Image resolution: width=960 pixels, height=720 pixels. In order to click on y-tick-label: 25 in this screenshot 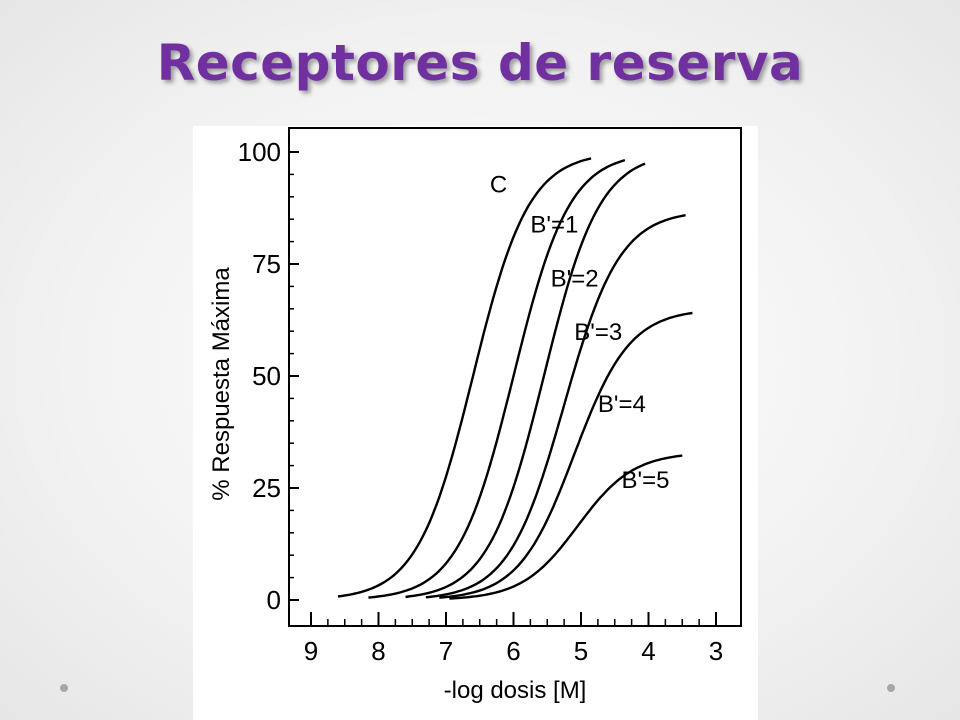, I will do `click(266, 488)`.